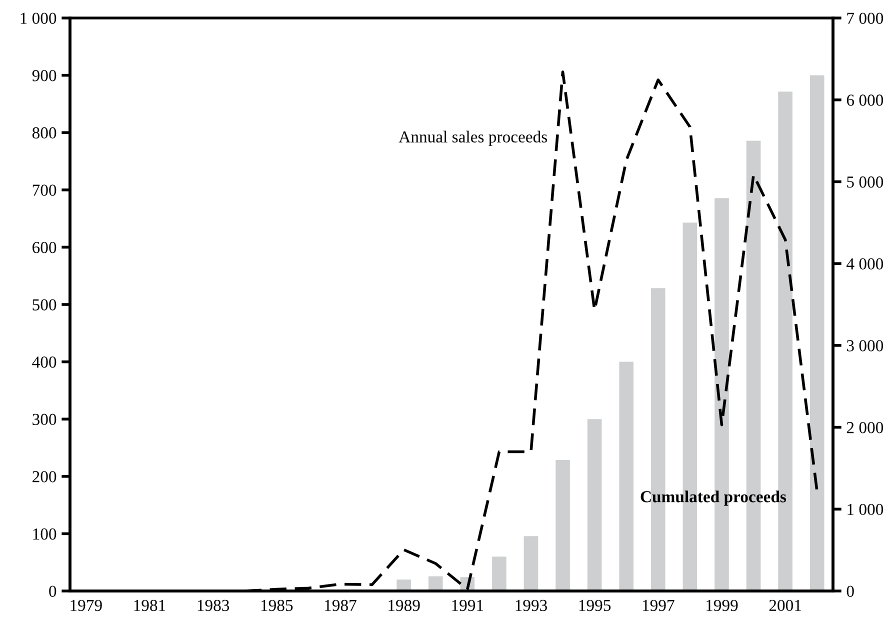 The width and height of the screenshot is (896, 623). Describe the element at coordinates (404, 606) in the screenshot. I see `x-tick-label: 1989` at that location.